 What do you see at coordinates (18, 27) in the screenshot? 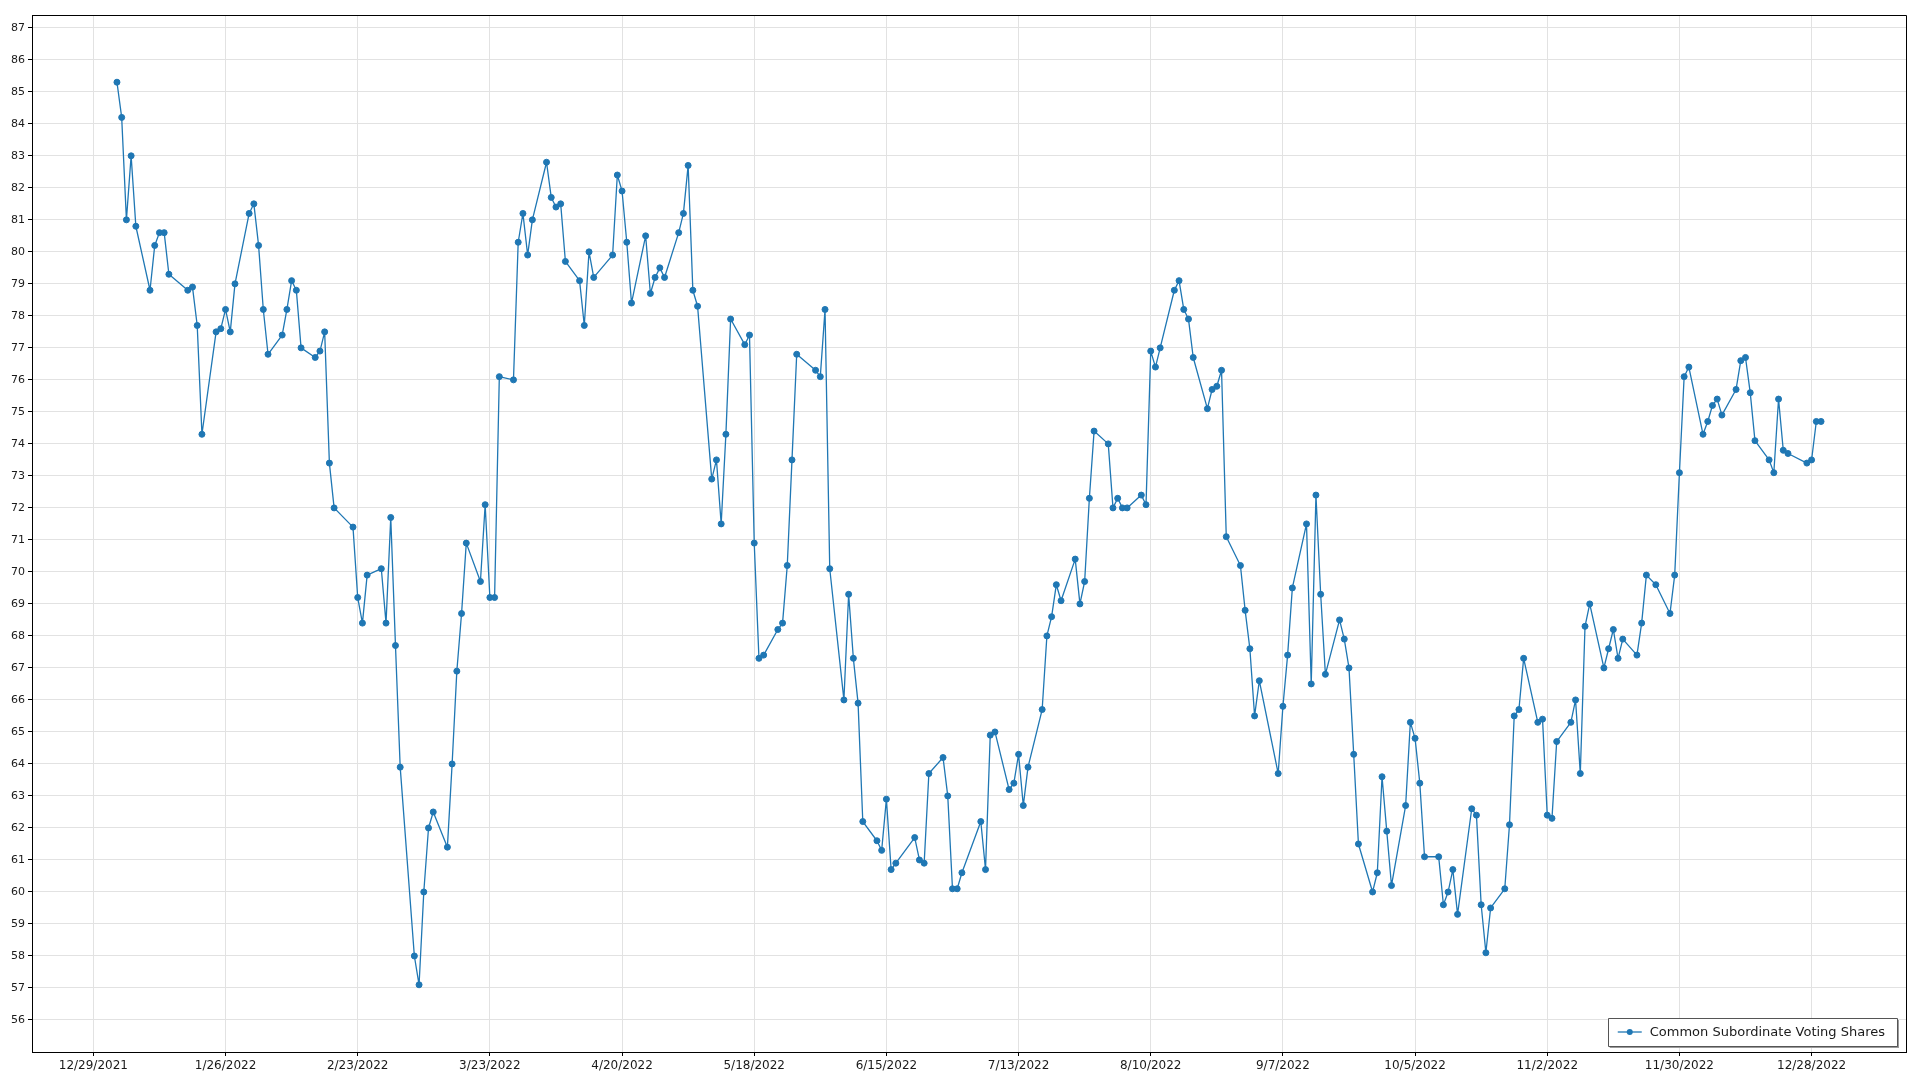
I see `y-tick-label: 87` at bounding box center [18, 27].